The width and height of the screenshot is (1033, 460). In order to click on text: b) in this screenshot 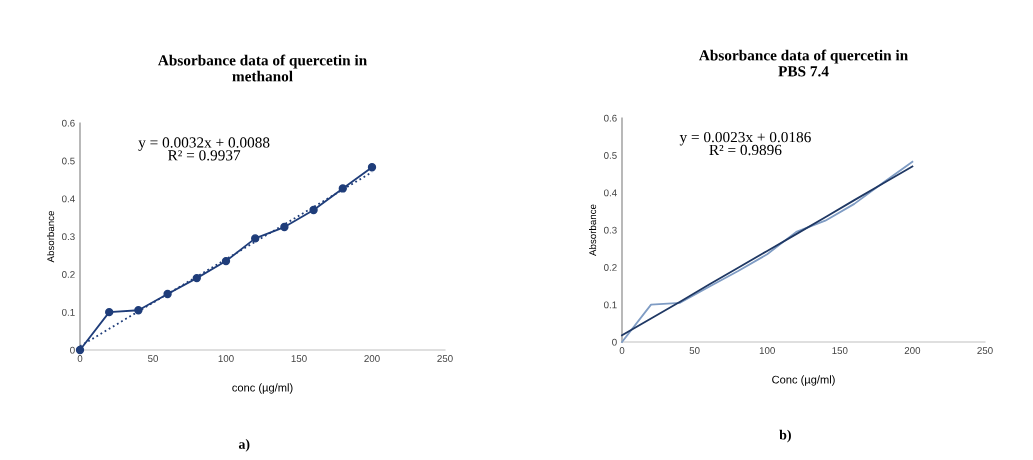, I will do `click(785, 436)`.